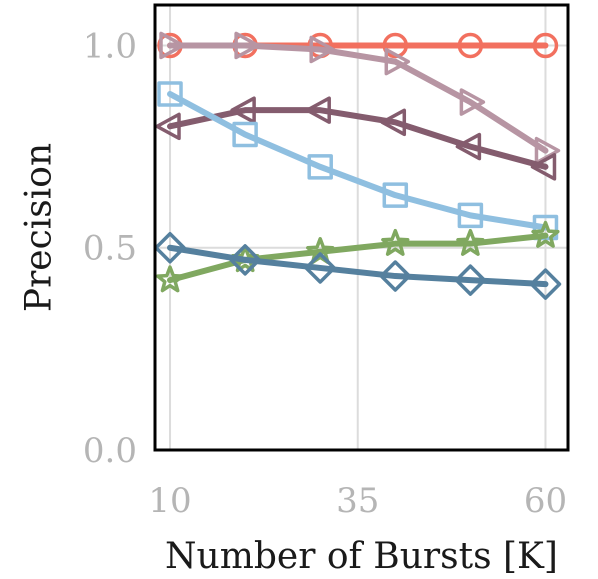 The height and width of the screenshot is (579, 598). I want to click on y-tick-label: 0.0, so click(110, 451).